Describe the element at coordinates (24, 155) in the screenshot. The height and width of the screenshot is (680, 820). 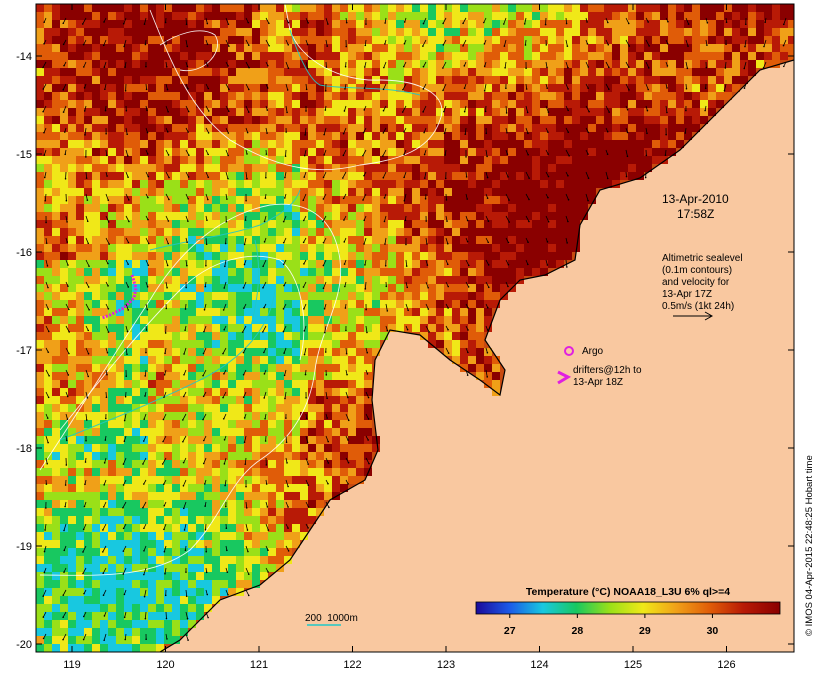
I see `y-tick-label: -15` at that location.